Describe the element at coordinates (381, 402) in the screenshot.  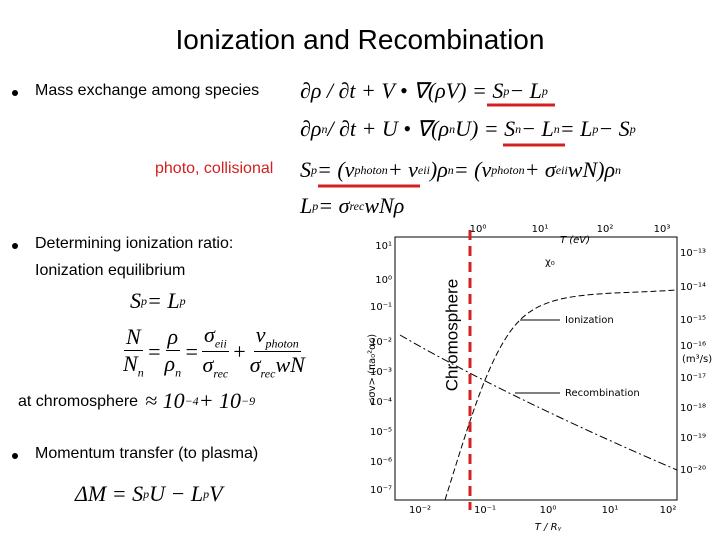
I see `tick-label: 10⁻⁴` at that location.